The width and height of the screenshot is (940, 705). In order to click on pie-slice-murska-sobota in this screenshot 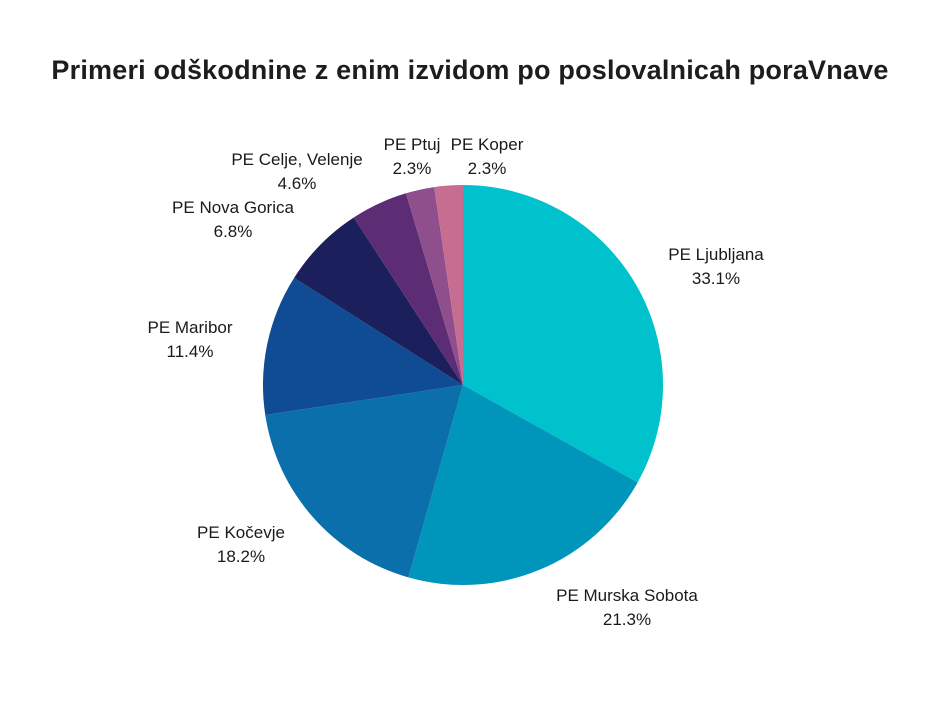, I will do `click(523, 485)`.